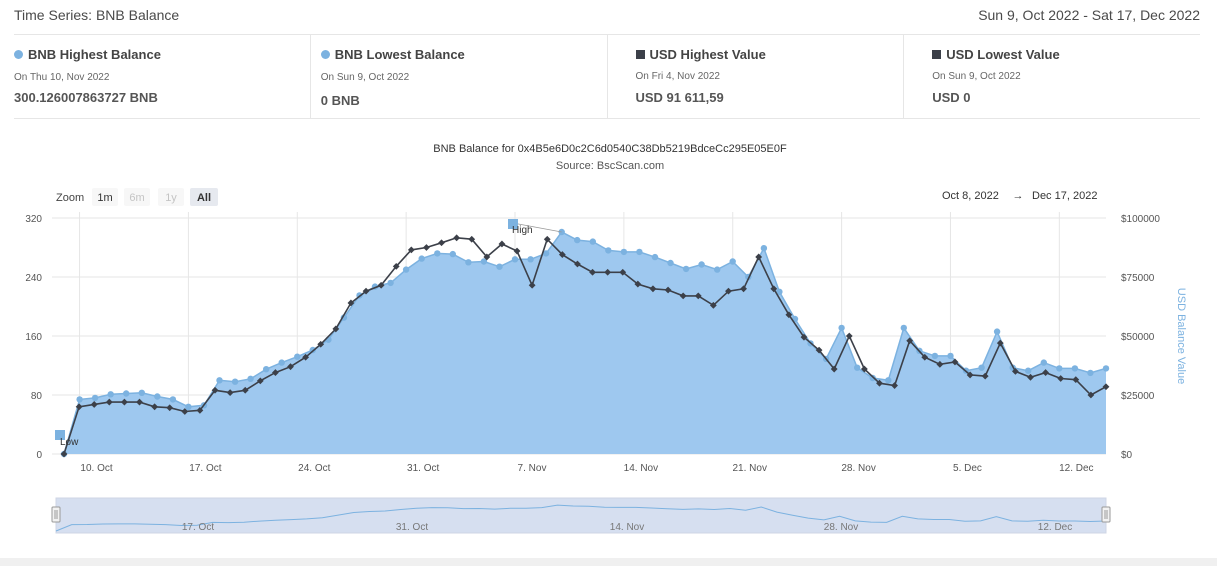  What do you see at coordinates (69, 442) in the screenshot?
I see `low-flag-label: Low` at bounding box center [69, 442].